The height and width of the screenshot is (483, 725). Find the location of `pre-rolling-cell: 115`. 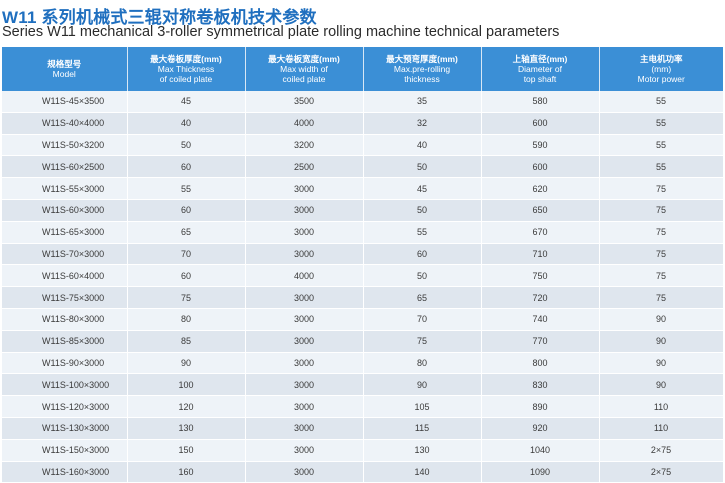

pre-rolling-cell: 115 is located at coordinates (422, 428).